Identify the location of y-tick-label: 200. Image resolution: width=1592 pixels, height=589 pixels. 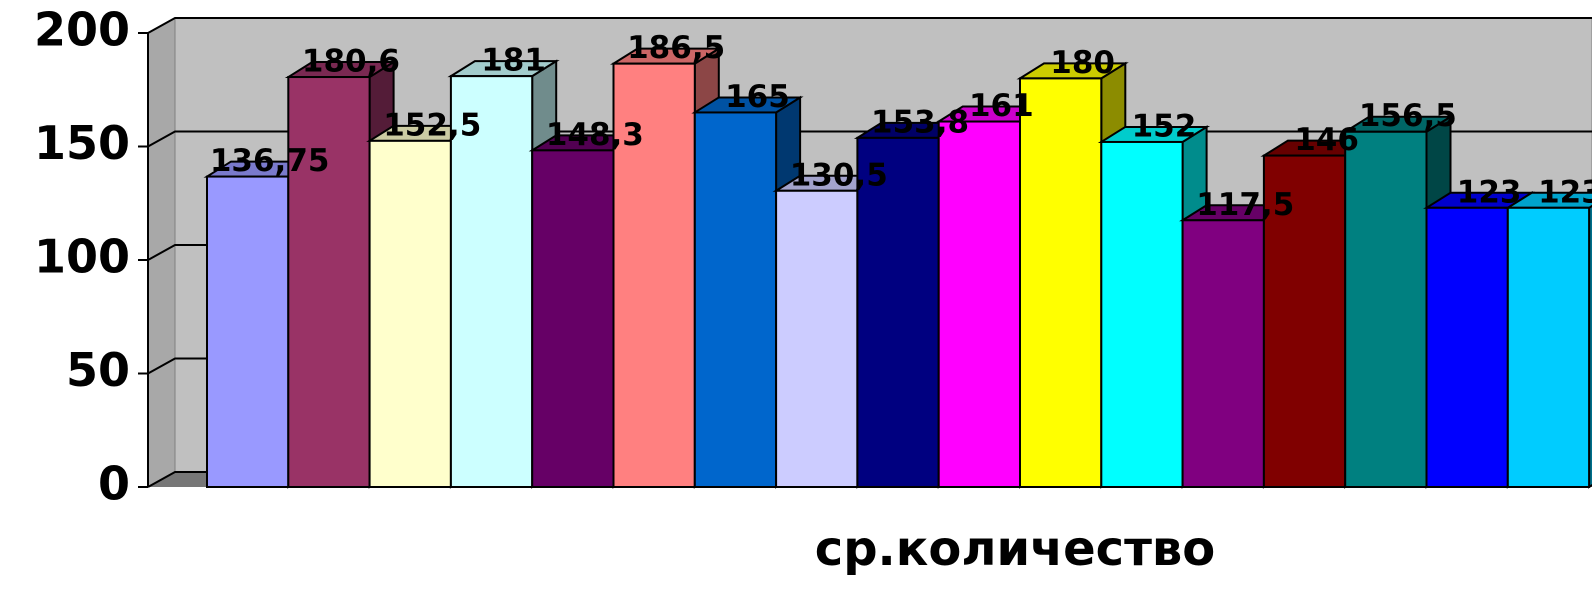
(82, 30).